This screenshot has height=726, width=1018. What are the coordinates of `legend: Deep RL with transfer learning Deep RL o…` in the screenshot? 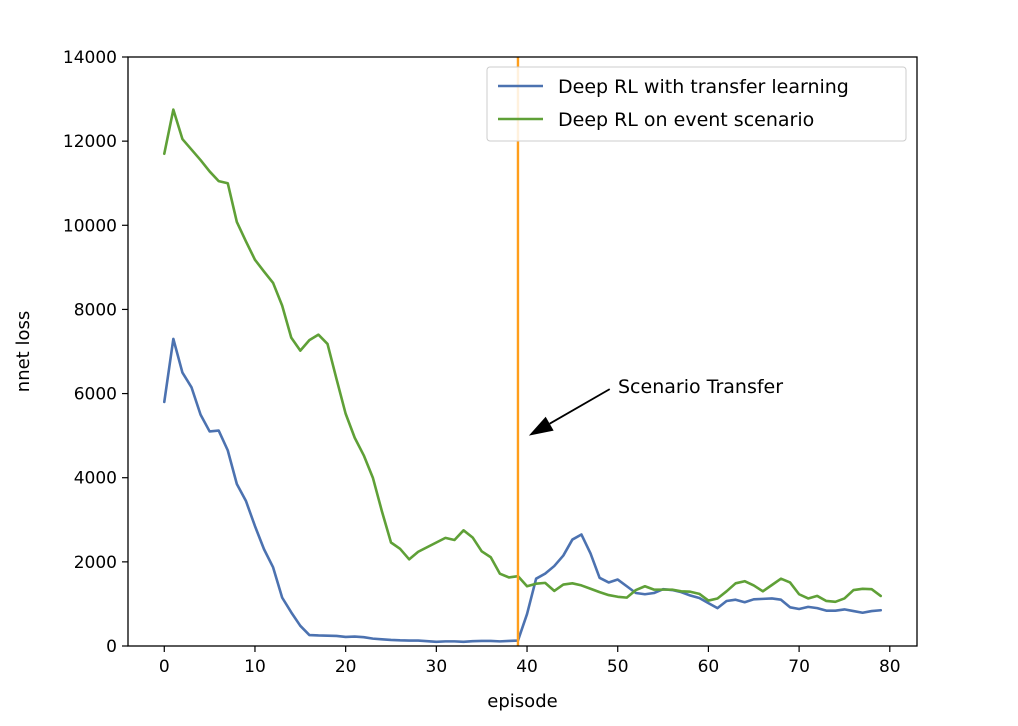 It's located at (696, 104).